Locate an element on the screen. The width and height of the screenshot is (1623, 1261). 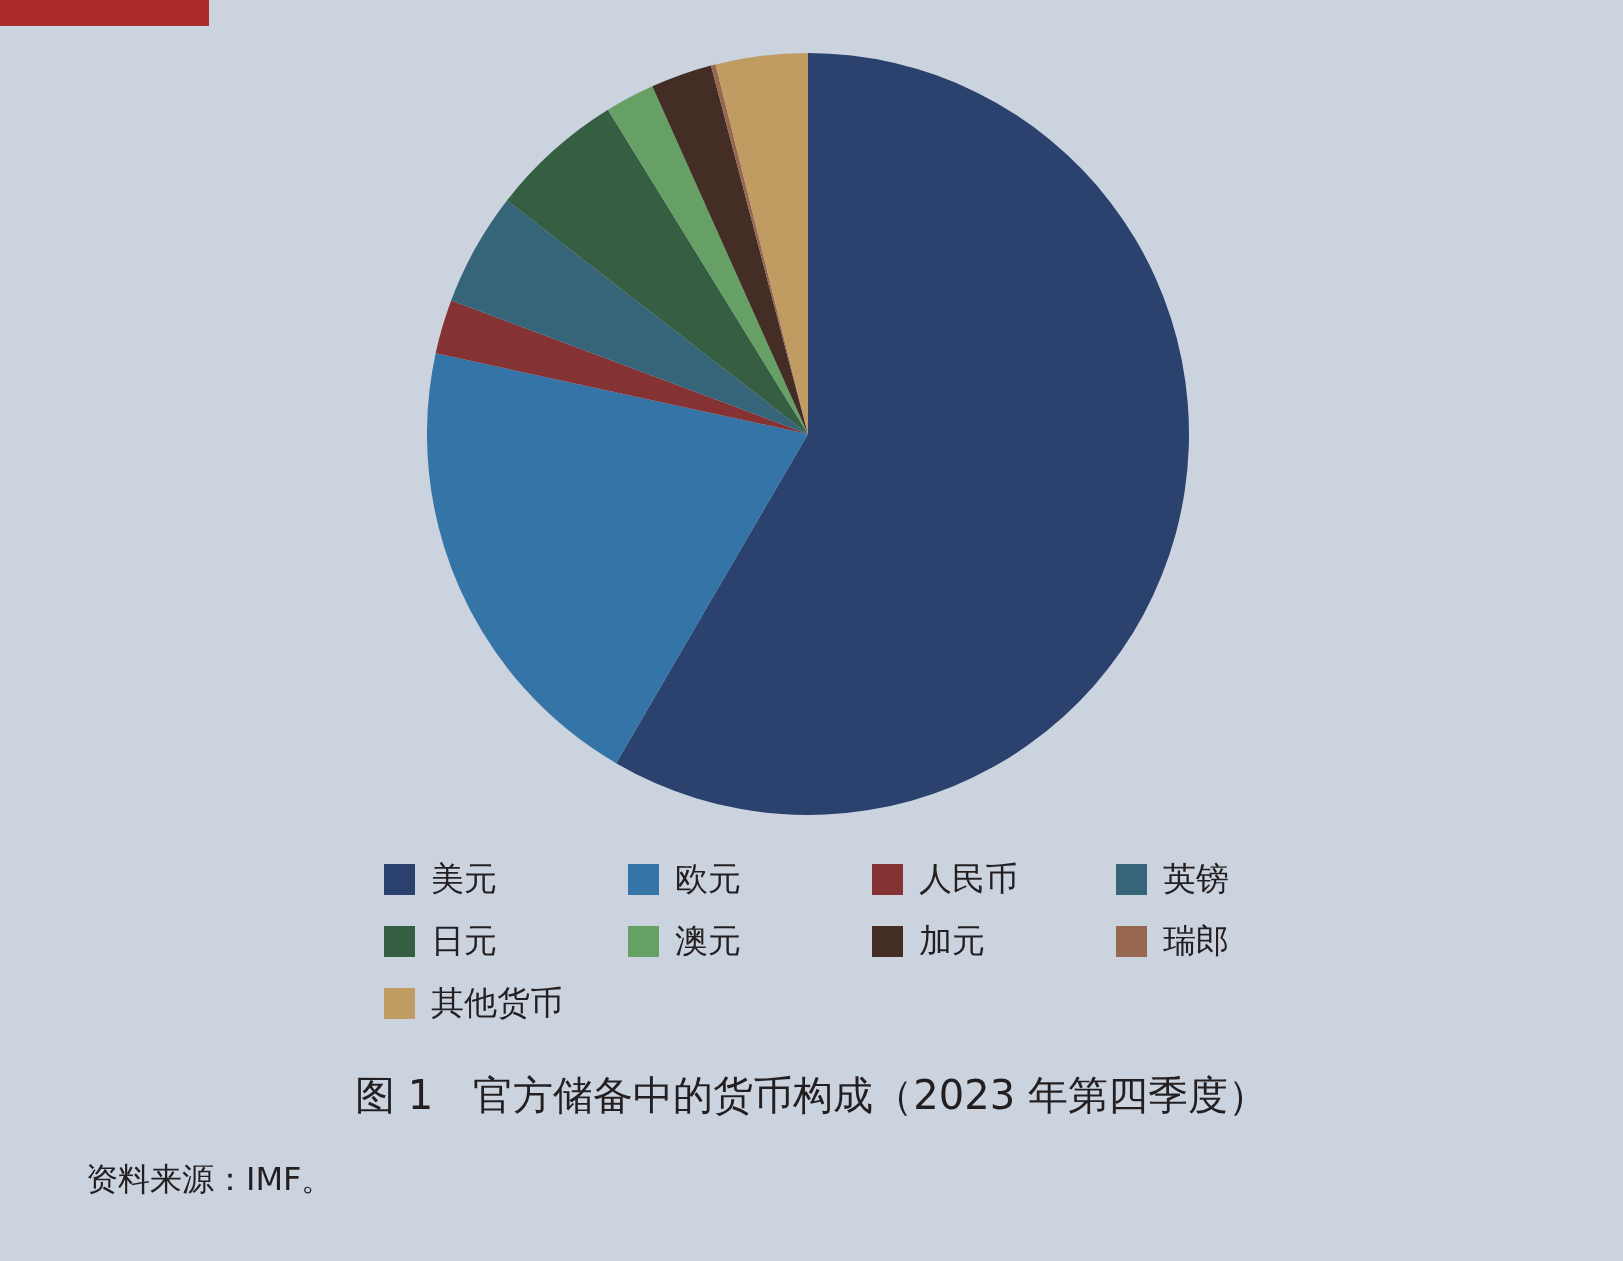
legend-label: 英镑 is located at coordinates (1196, 878).